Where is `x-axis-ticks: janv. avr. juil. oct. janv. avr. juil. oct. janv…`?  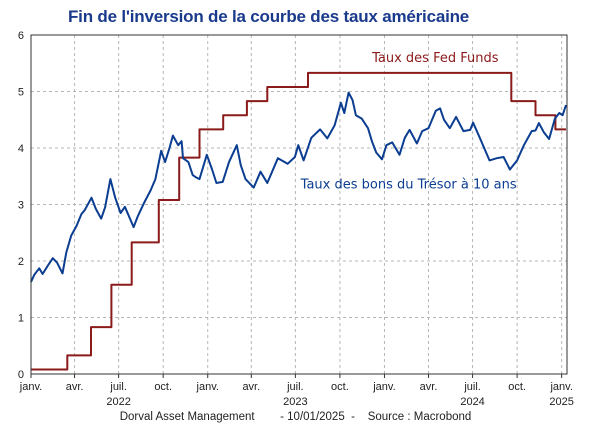
x-axis-ticks: janv. avr. juil. oct. janv. avr. juil. oct. janv… is located at coordinates (296, 383).